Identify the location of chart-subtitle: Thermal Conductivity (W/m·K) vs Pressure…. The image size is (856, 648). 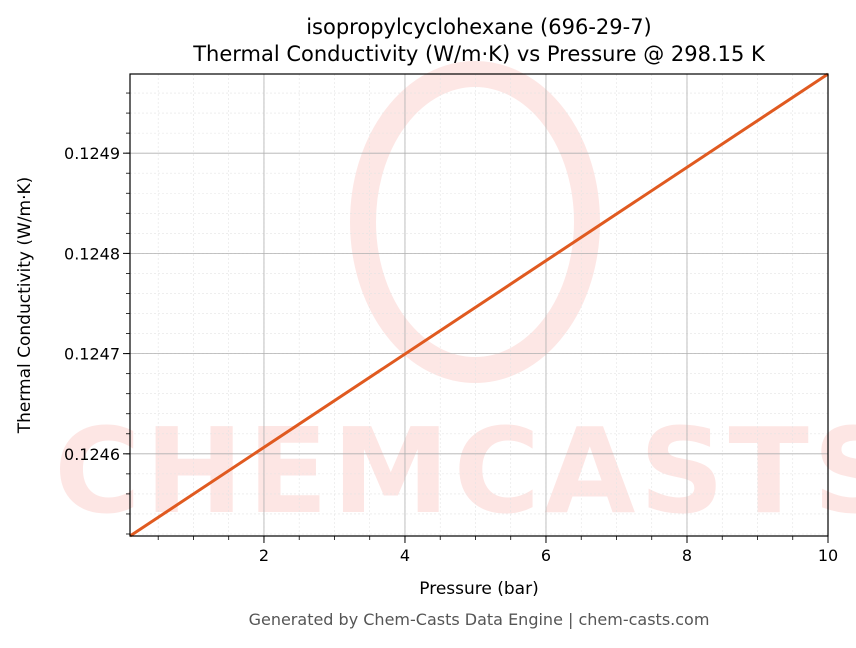
(479, 54).